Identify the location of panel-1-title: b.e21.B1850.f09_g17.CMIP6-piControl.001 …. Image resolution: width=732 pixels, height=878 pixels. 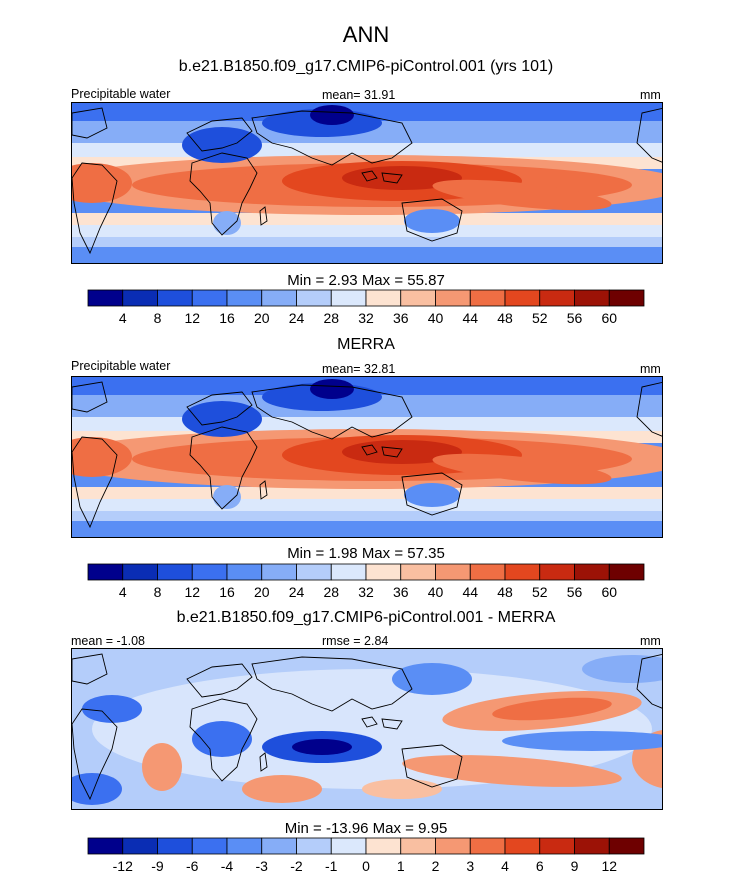
(366, 66).